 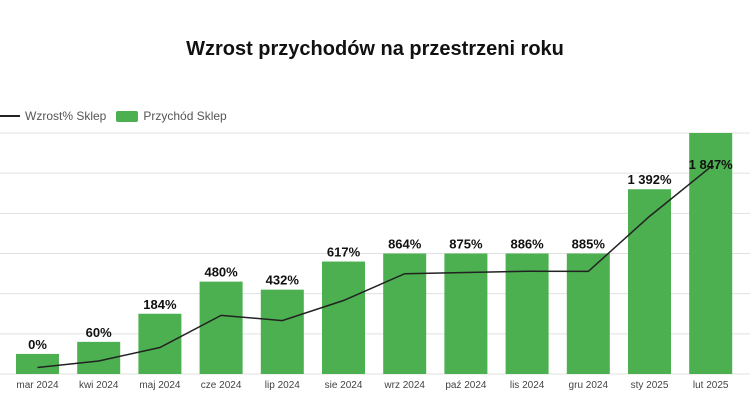 I want to click on data-label: 617%, so click(x=344, y=252).